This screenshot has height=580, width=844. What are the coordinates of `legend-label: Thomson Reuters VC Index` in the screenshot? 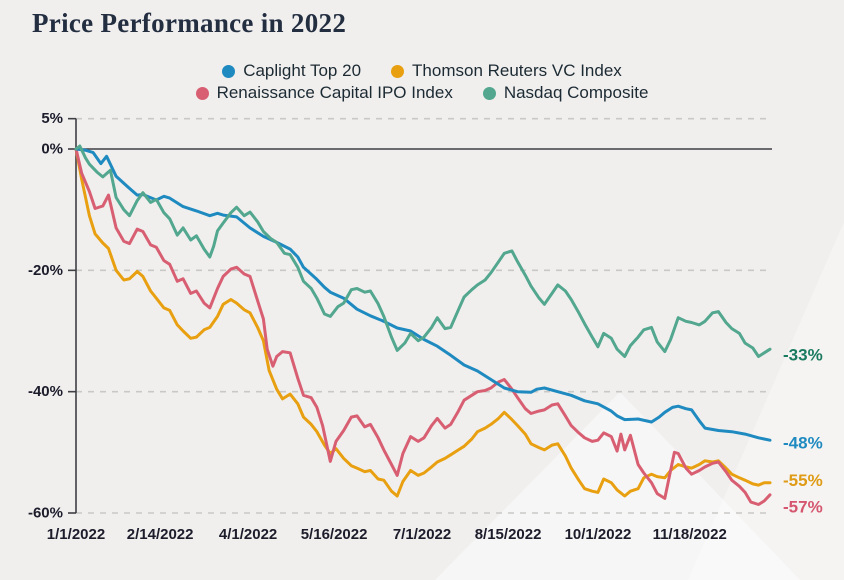 It's located at (517, 70).